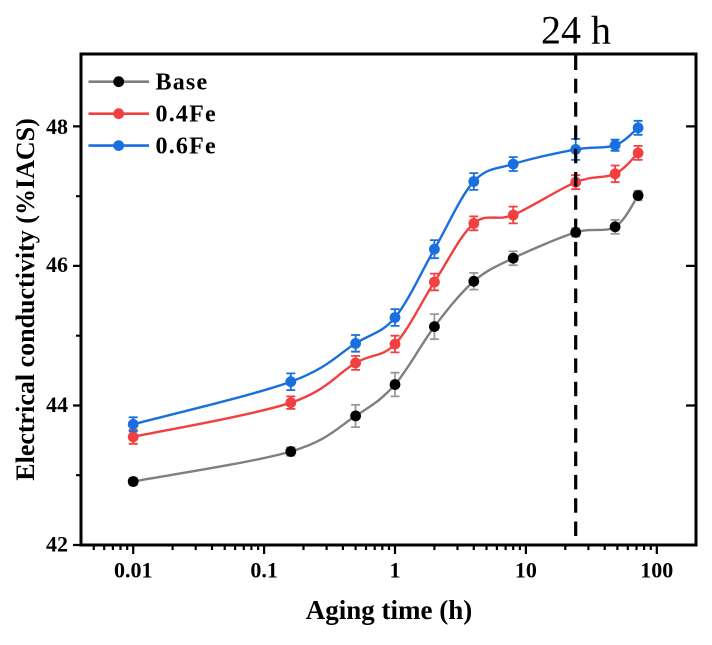  I want to click on svg-text: 24 h, so click(576, 30).